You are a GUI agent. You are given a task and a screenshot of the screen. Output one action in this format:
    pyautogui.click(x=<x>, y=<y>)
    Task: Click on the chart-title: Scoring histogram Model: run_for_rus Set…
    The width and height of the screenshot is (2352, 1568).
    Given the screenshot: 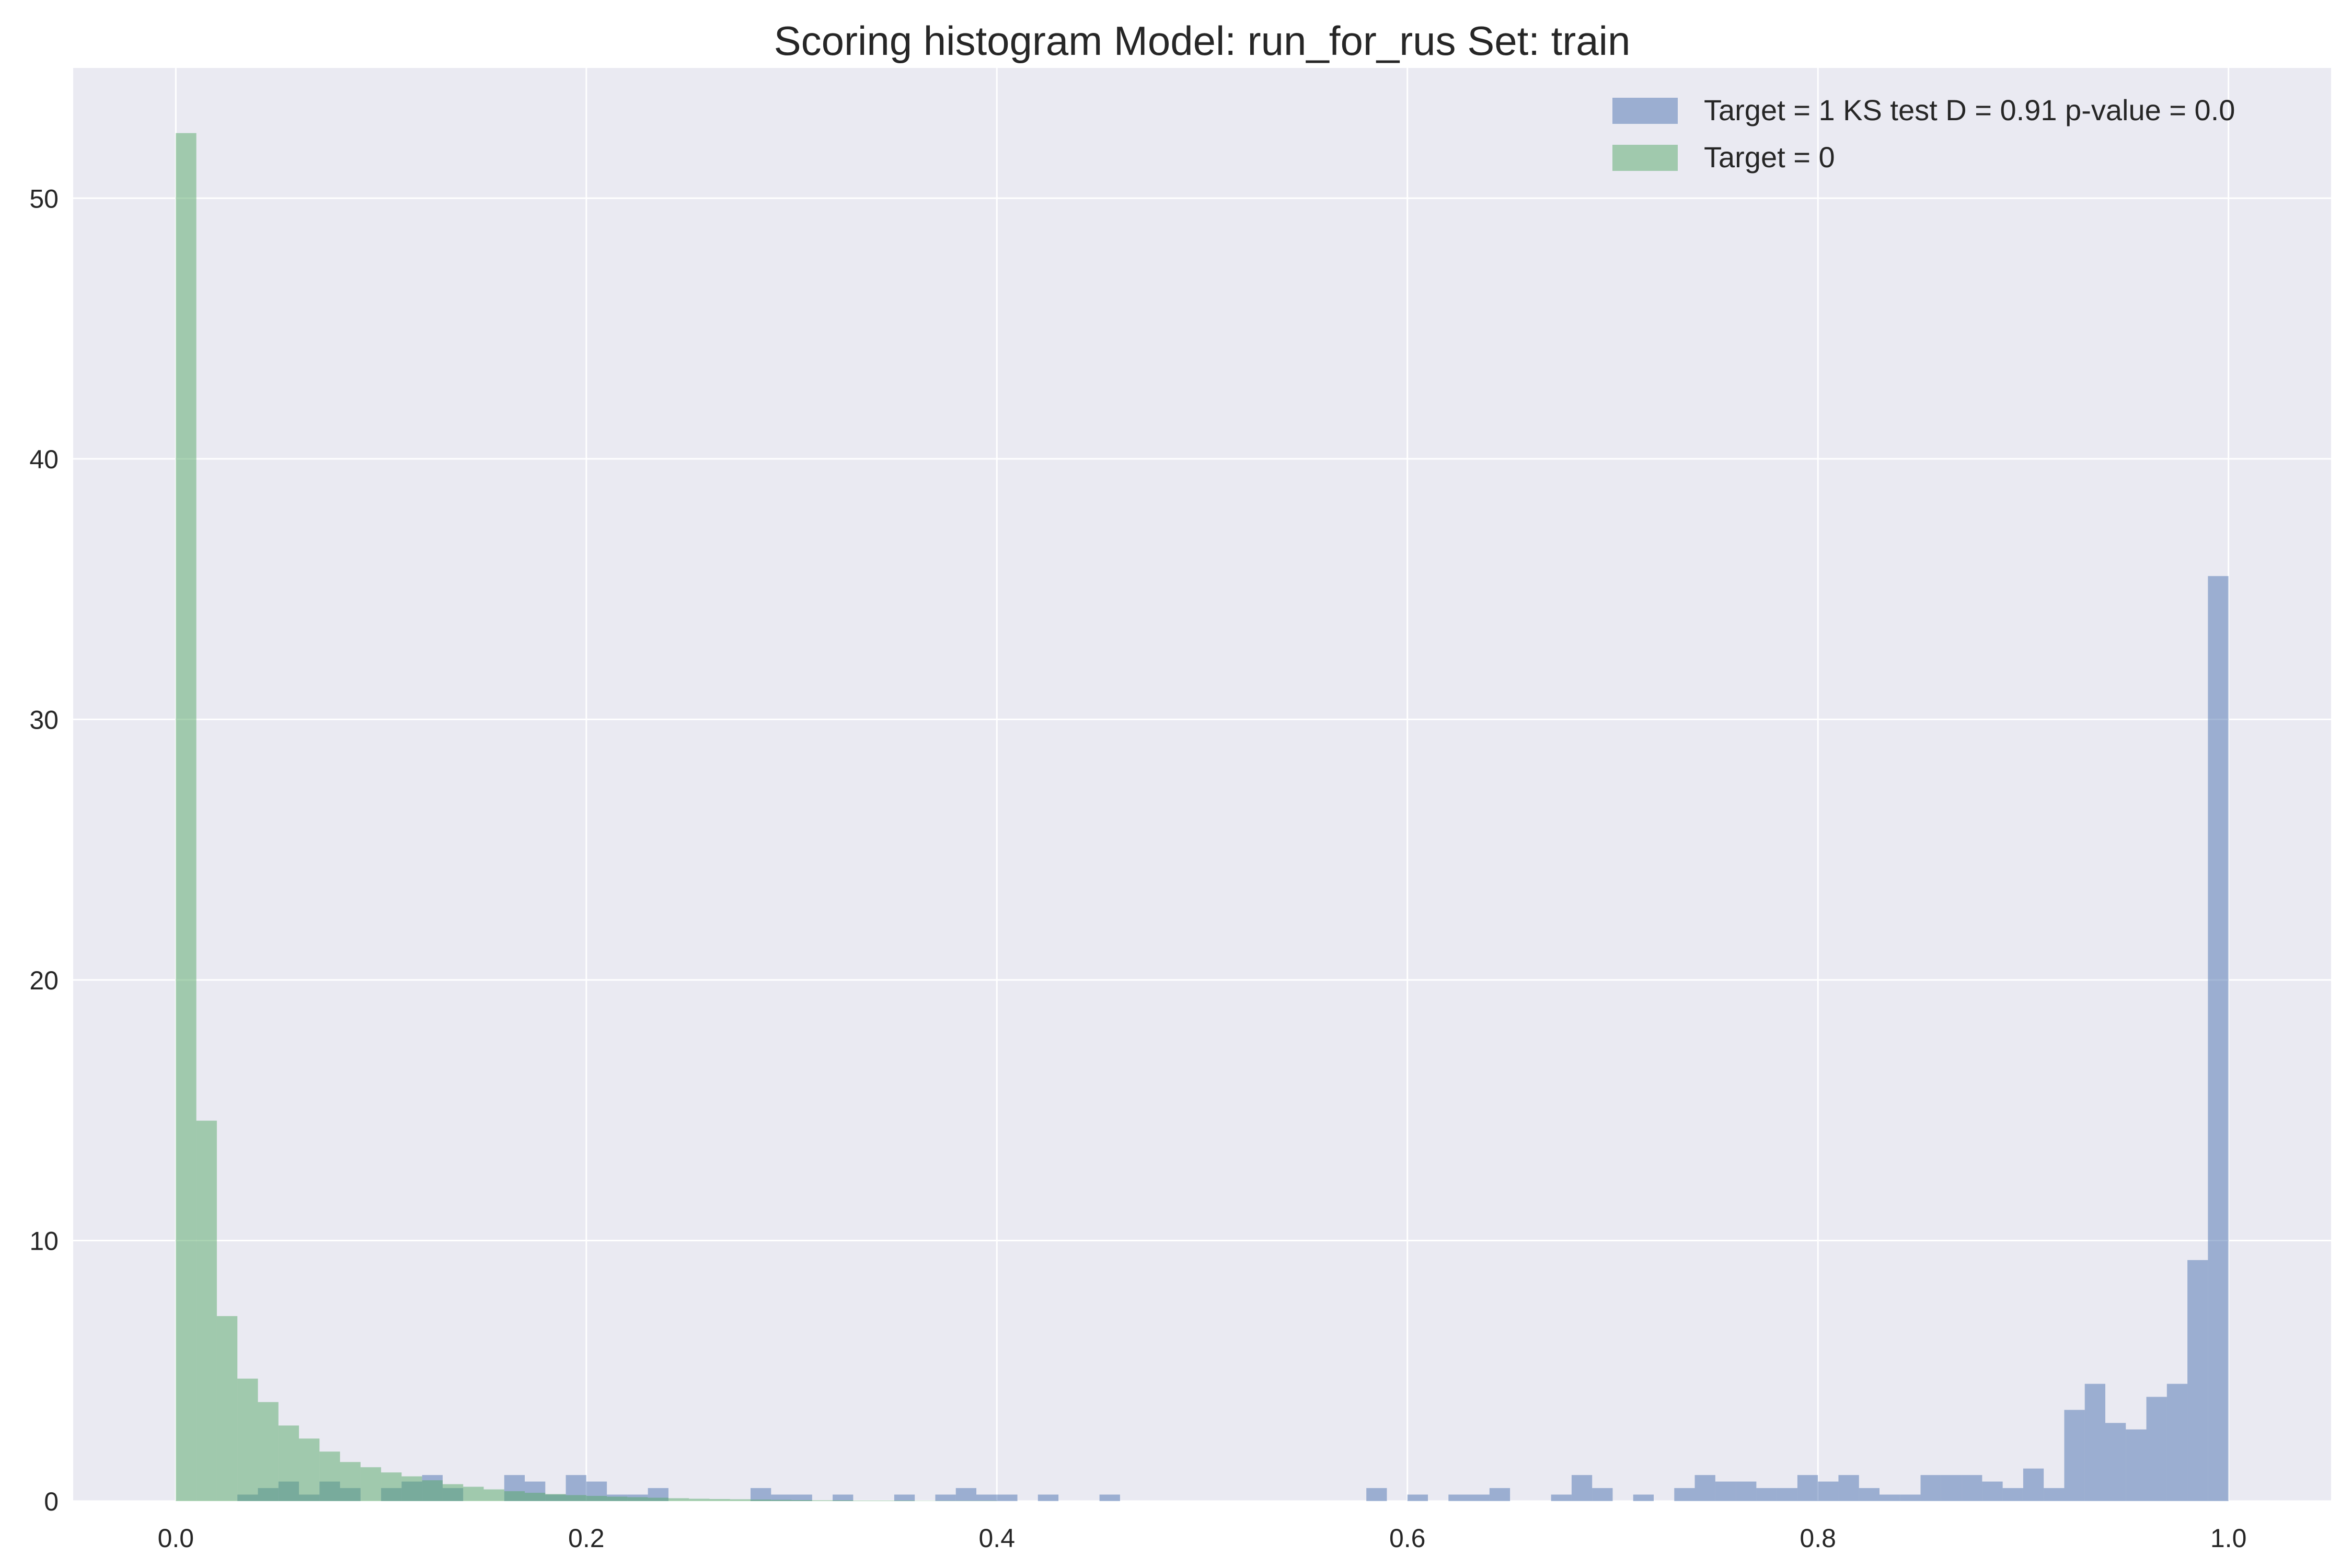 What is the action you would take?
    pyautogui.click(x=1202, y=41)
    